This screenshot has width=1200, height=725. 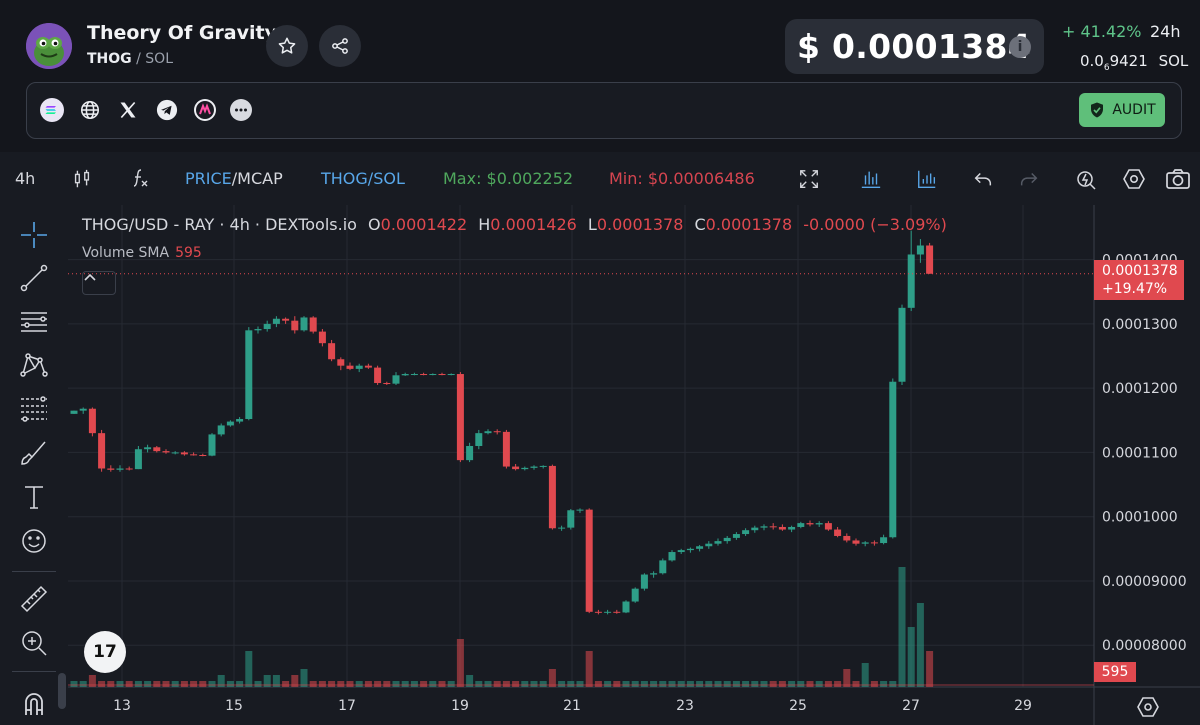 I want to click on price-sol: 0.069421 SOL, so click(x=1134, y=62).